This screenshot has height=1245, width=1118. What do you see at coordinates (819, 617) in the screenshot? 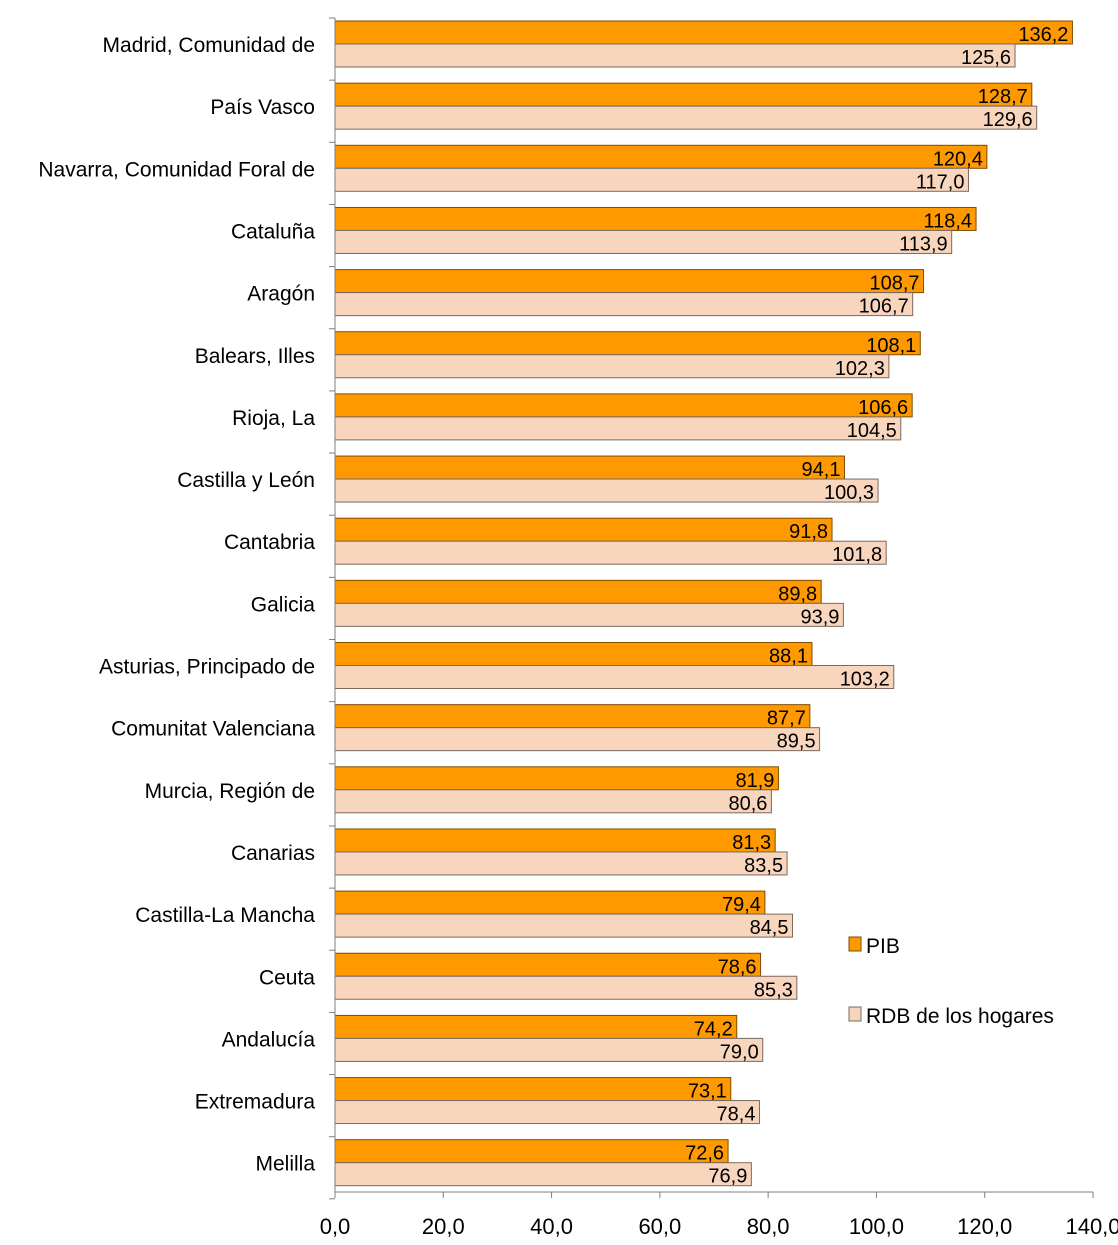
I see `rdb-value-label: 93,9` at bounding box center [819, 617].